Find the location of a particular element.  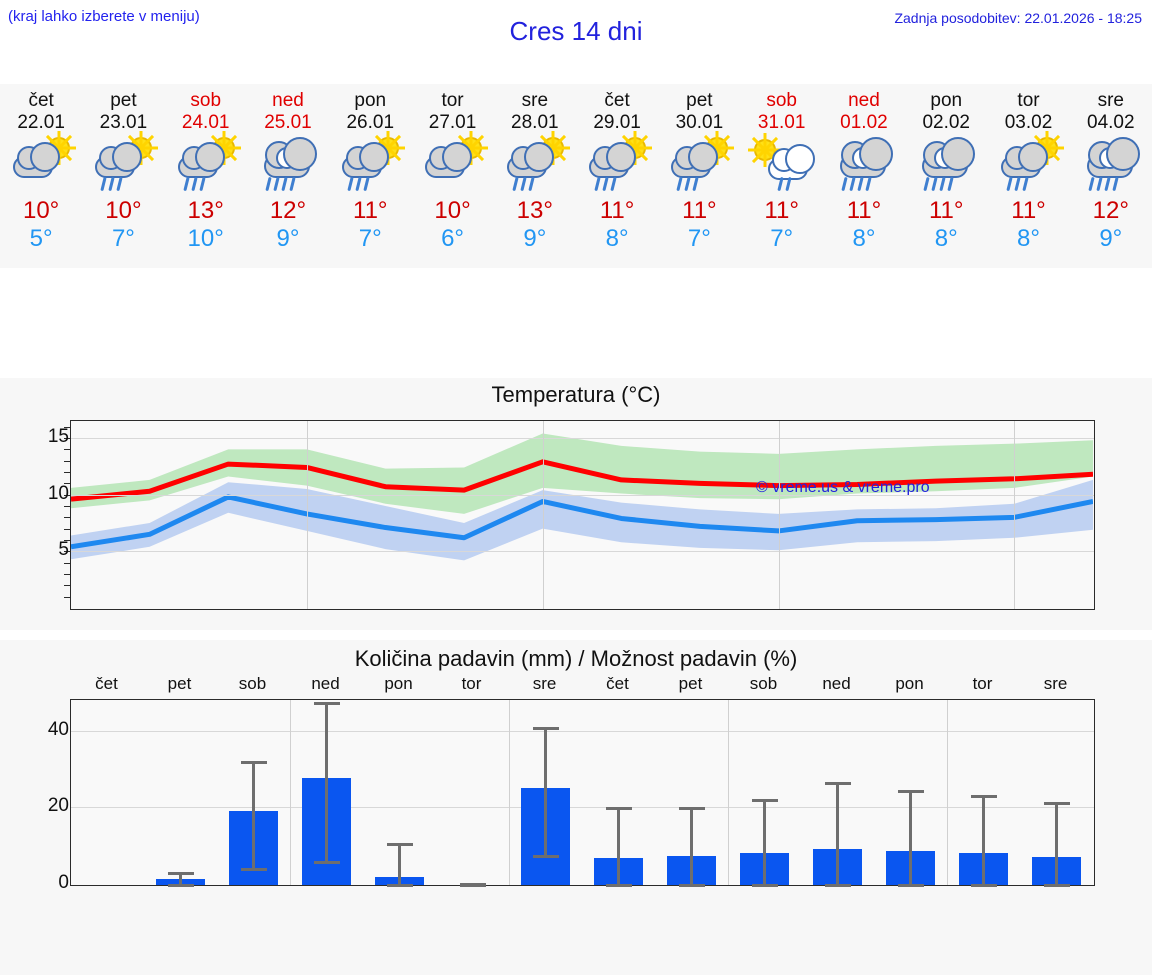

day-column: ned 25.01 12° 9° is located at coordinates (288, 176).